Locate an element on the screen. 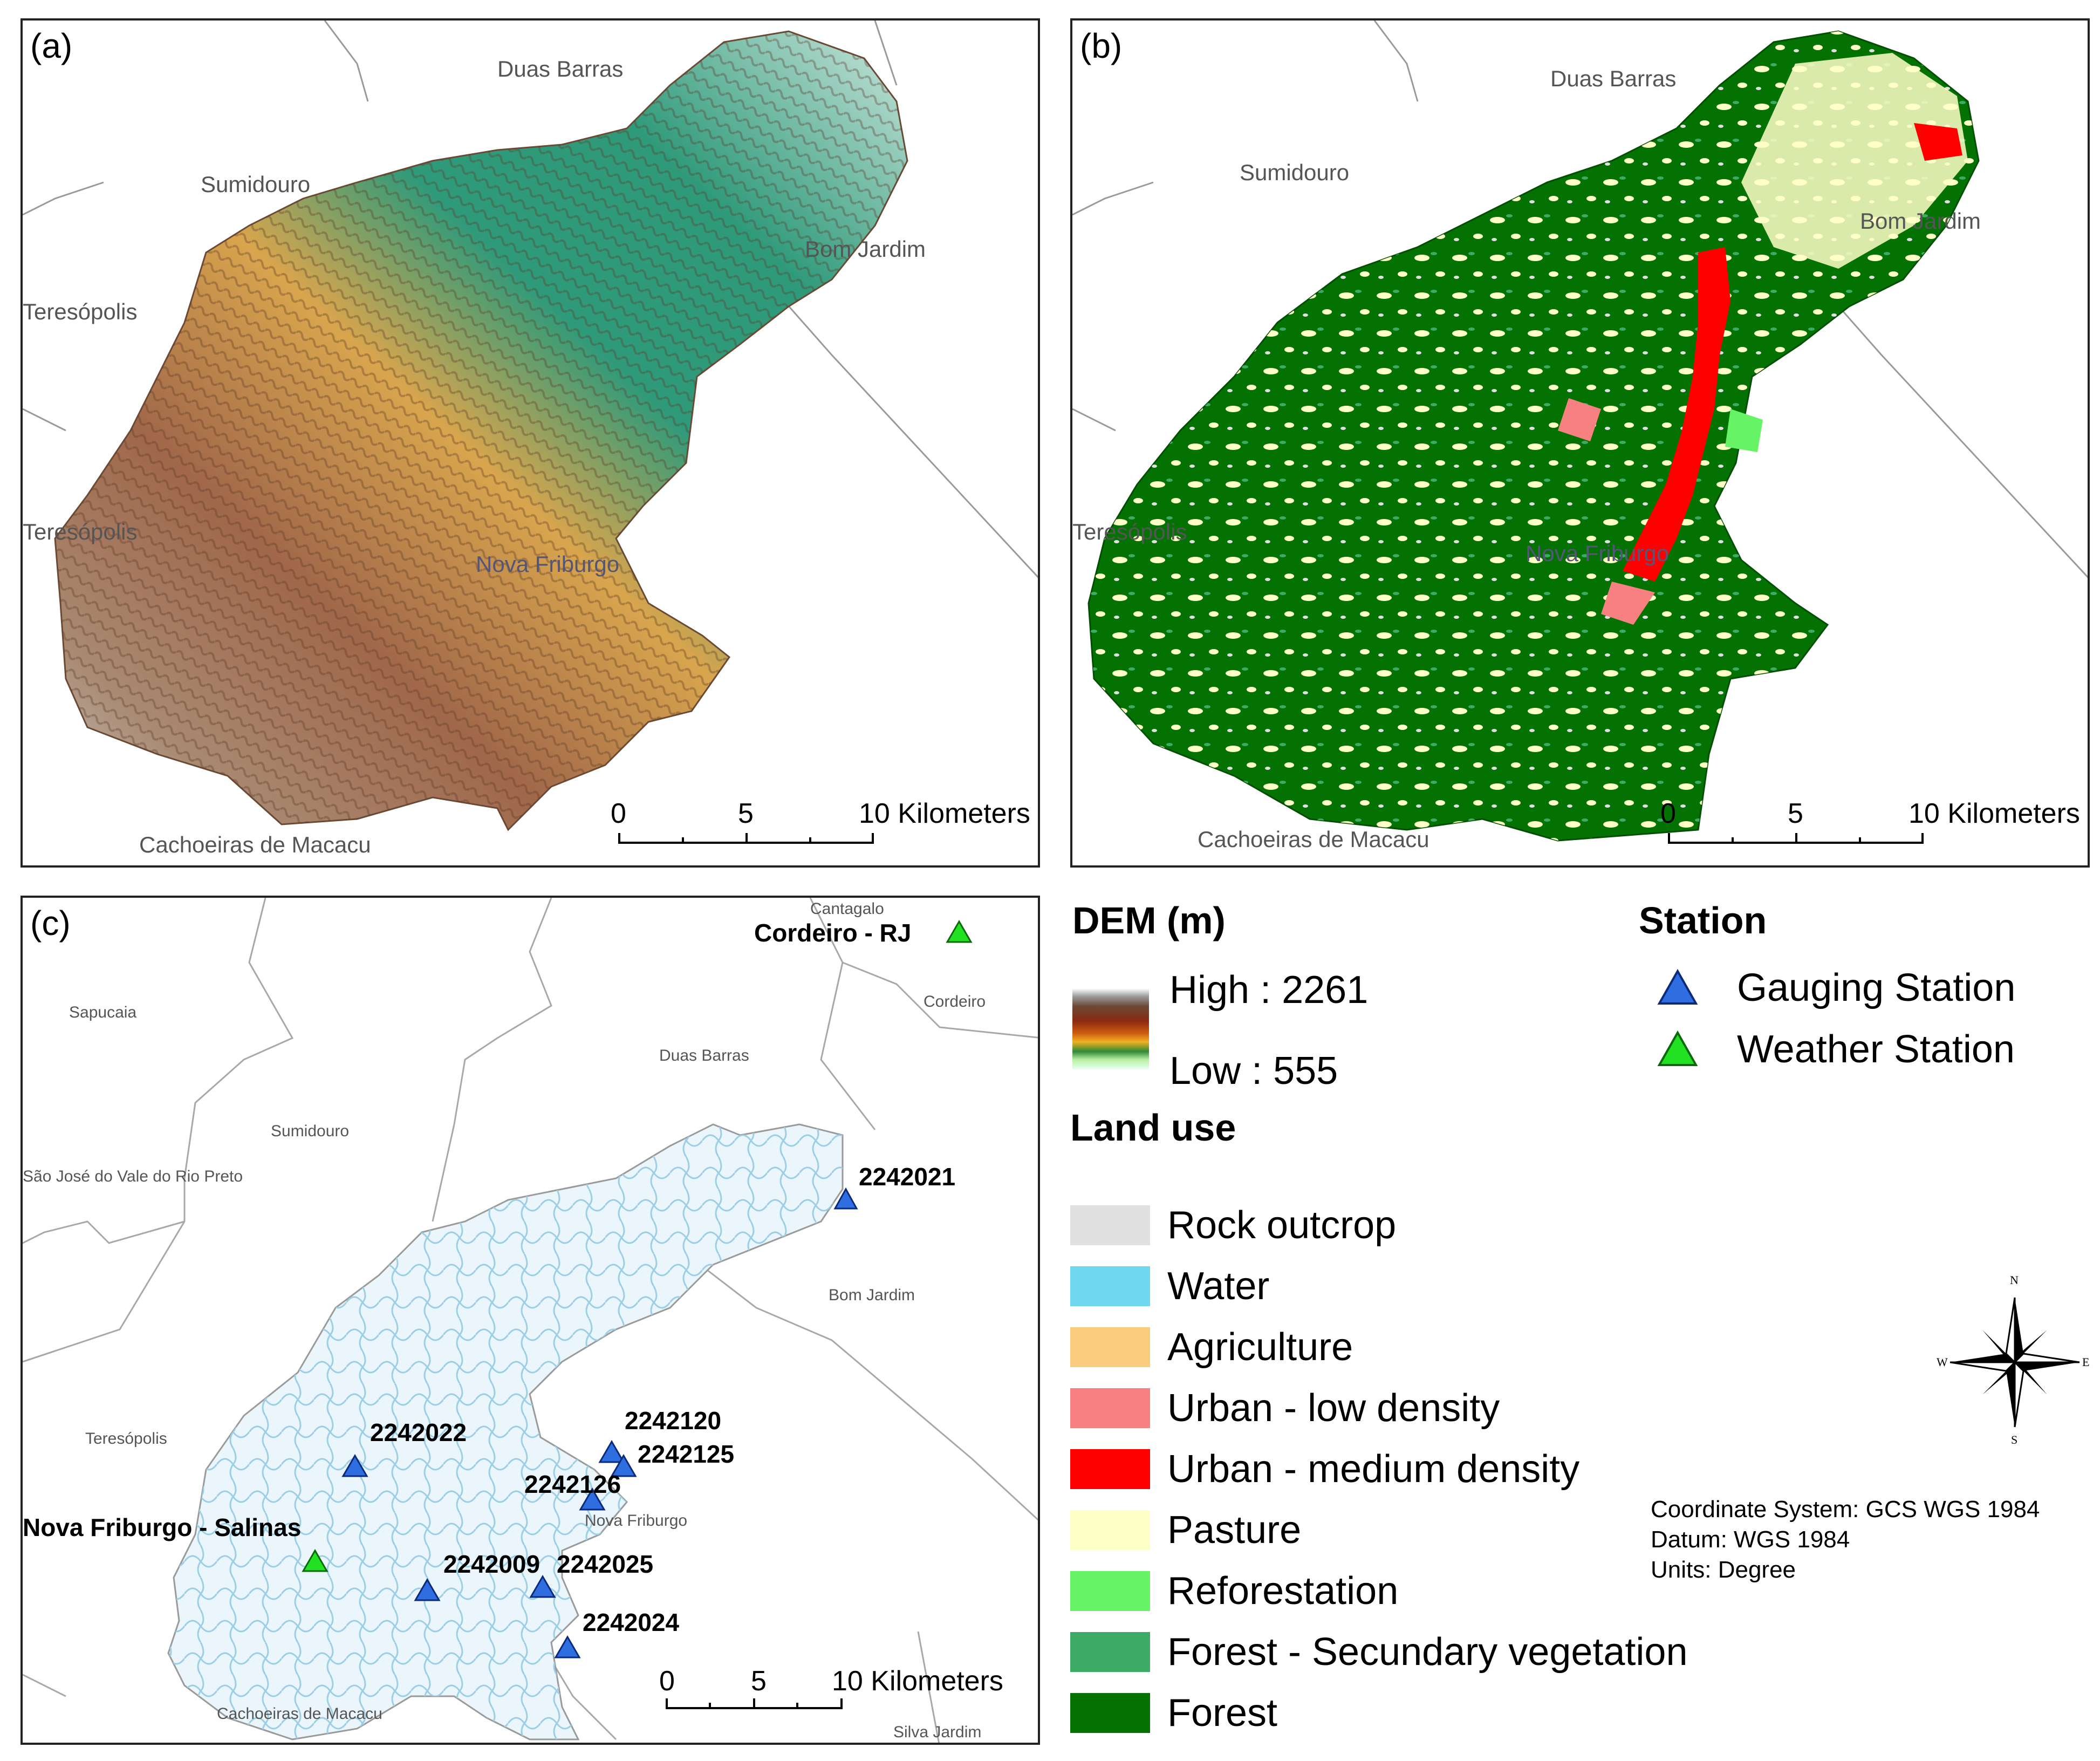 The width and height of the screenshot is (2100, 1761). place-cordeiro: Cordeiro is located at coordinates (955, 1002).